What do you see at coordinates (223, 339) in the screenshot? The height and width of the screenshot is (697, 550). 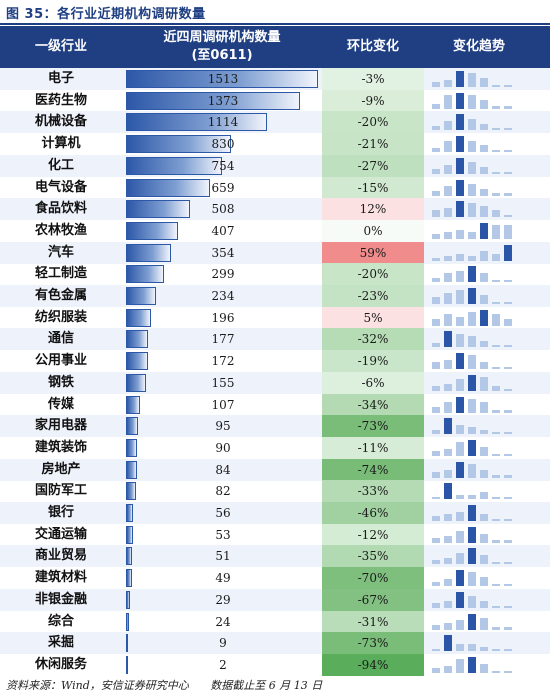 I see `count-value: 177` at bounding box center [223, 339].